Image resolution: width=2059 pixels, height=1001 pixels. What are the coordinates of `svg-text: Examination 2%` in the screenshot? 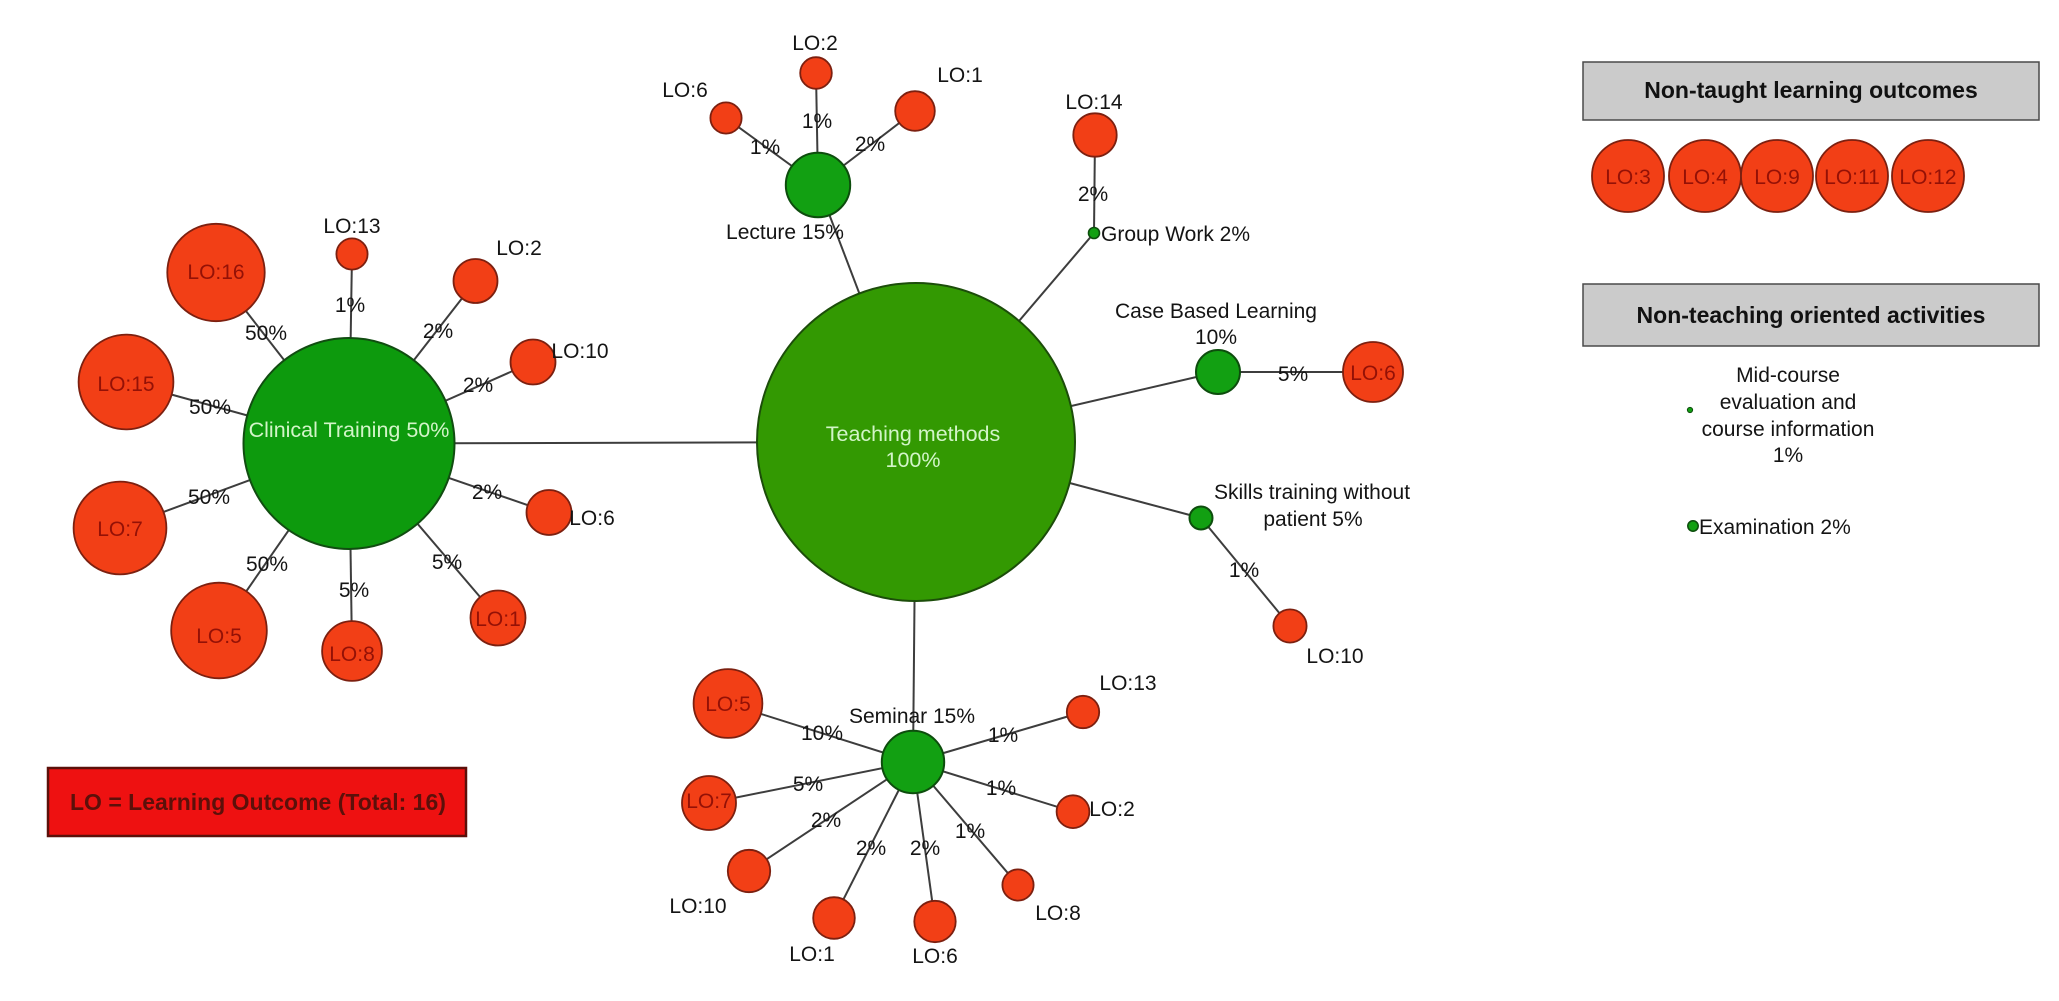 It's located at (1775, 527).